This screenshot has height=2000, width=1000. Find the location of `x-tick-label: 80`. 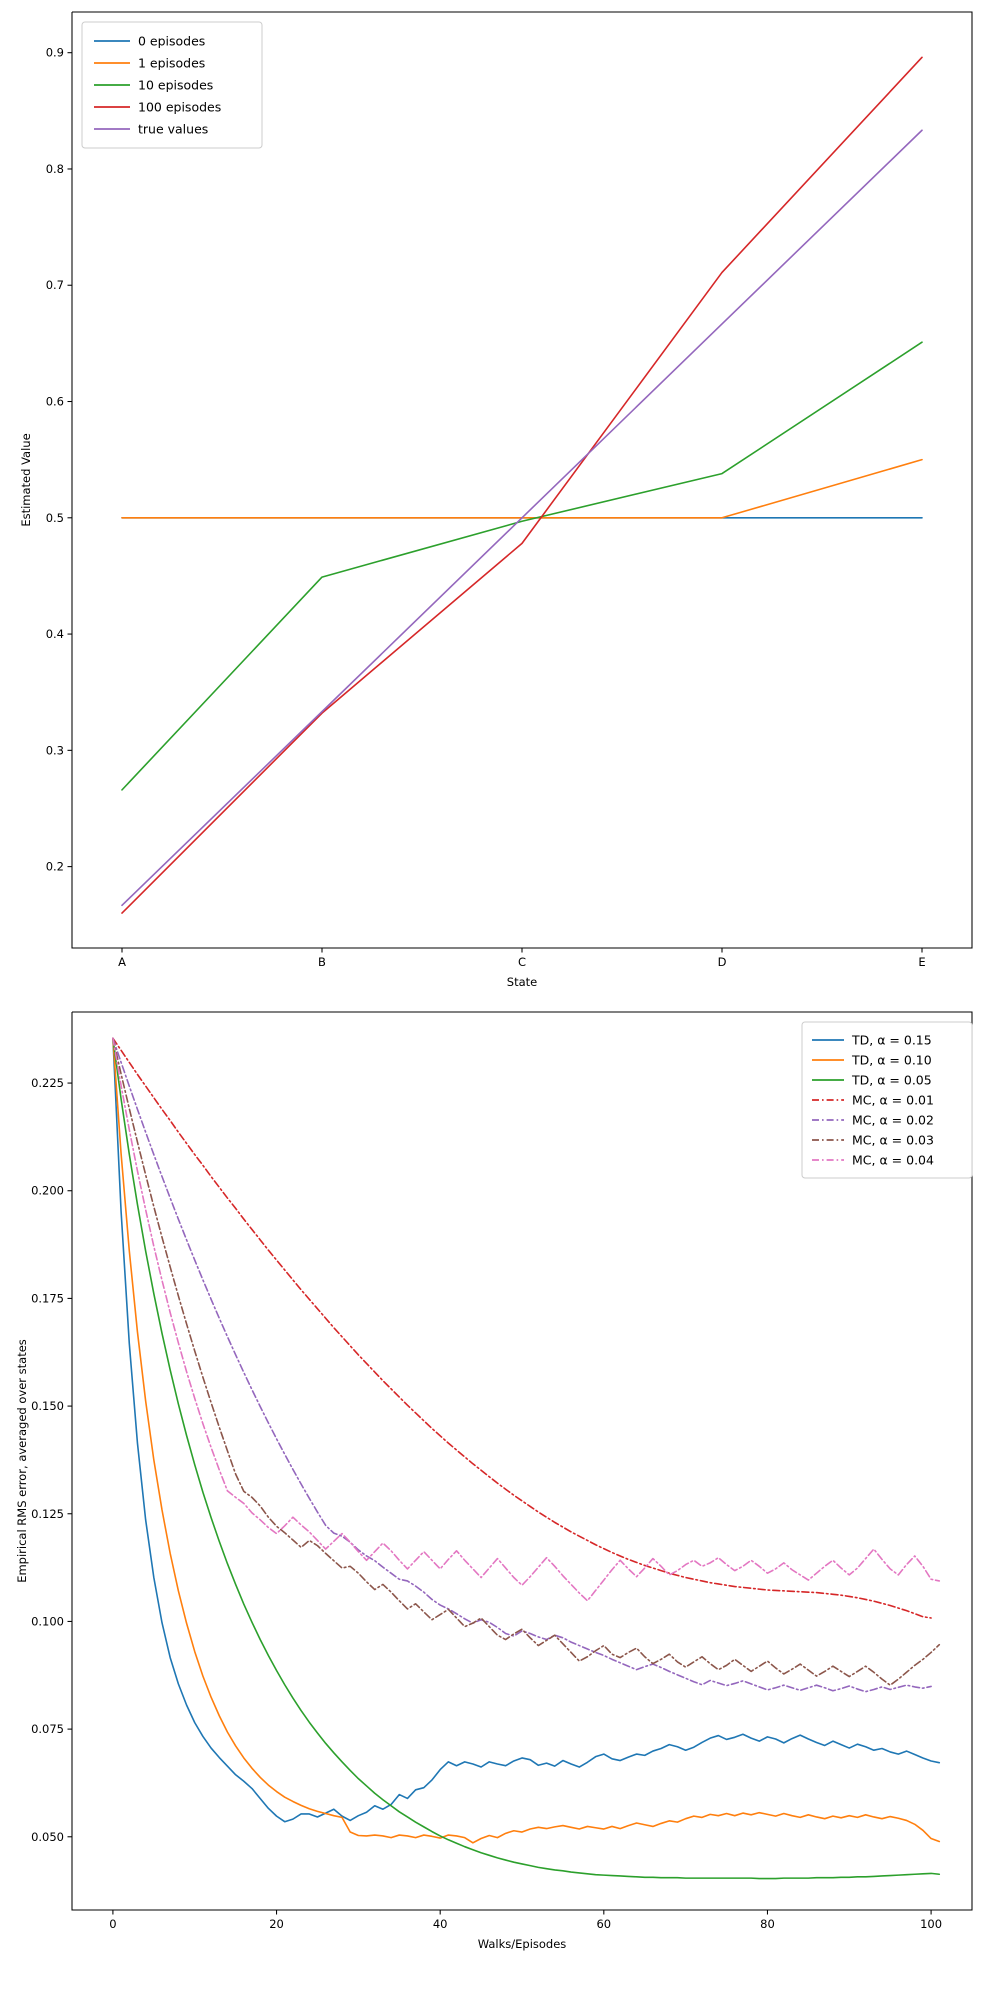

x-tick-label: 80 is located at coordinates (767, 1924).